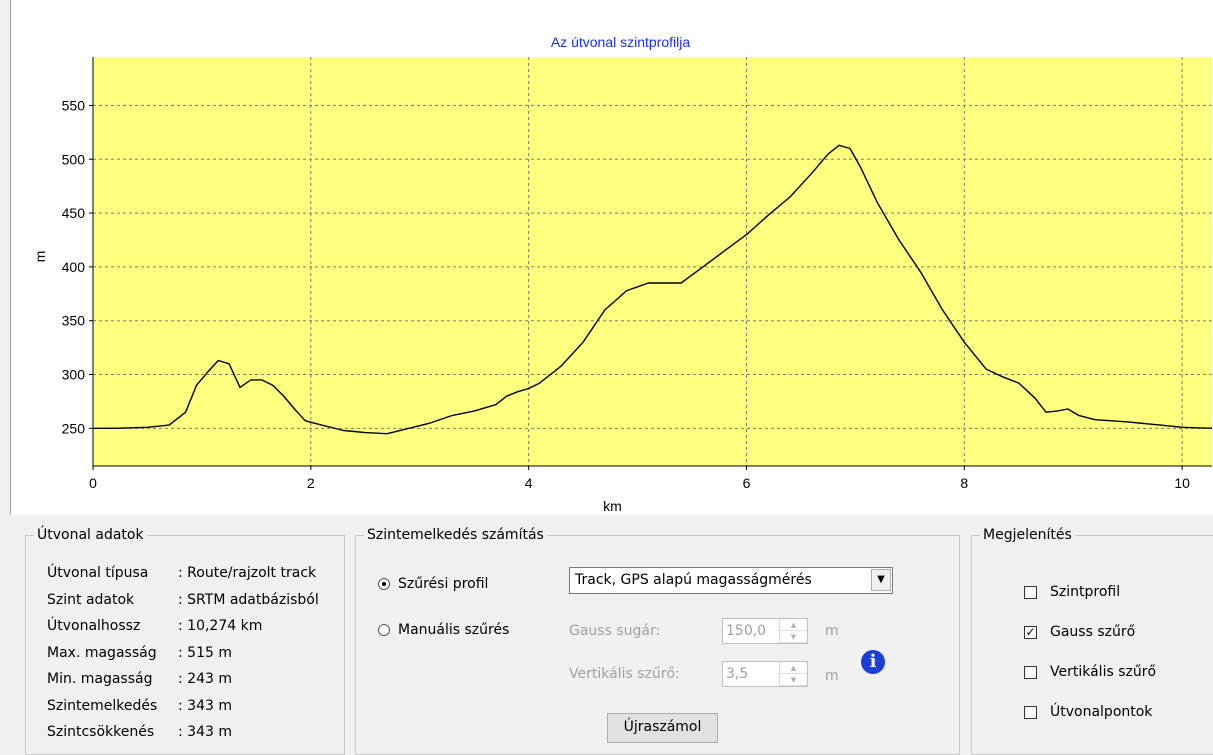 This screenshot has height=755, width=1213. I want to click on display-options-group-title: Megjelenítés, so click(1027, 535).